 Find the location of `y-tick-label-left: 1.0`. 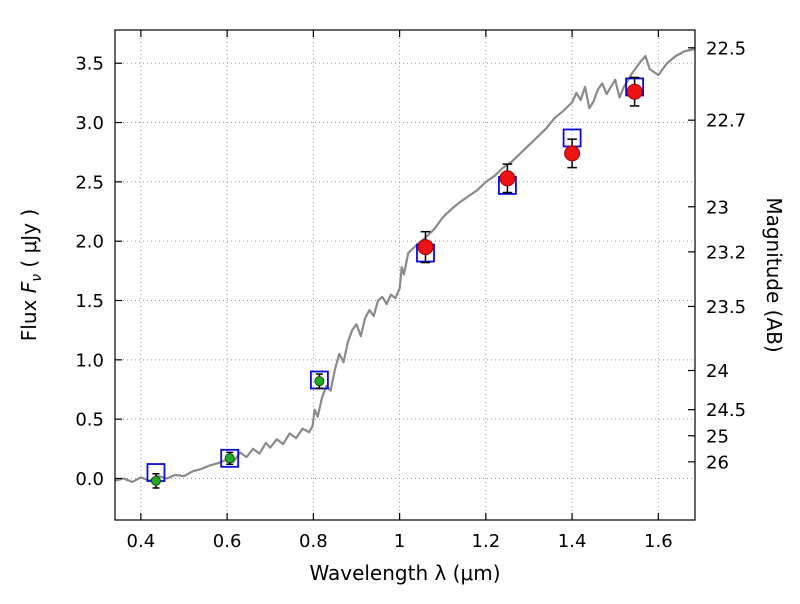

y-tick-label-left: 1.0 is located at coordinates (89, 360).